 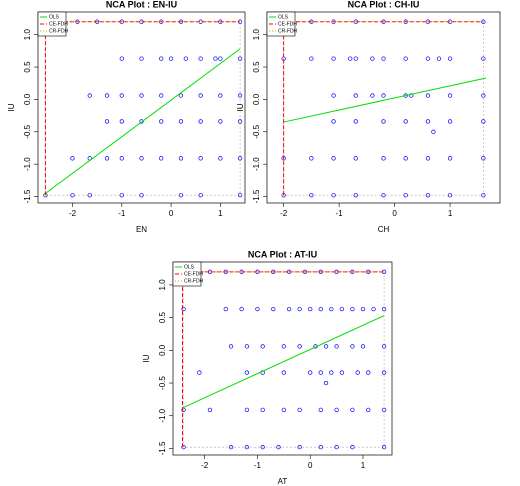 What do you see at coordinates (256, 35) in the screenshot?
I see `y-tick-label: 1.0` at bounding box center [256, 35].